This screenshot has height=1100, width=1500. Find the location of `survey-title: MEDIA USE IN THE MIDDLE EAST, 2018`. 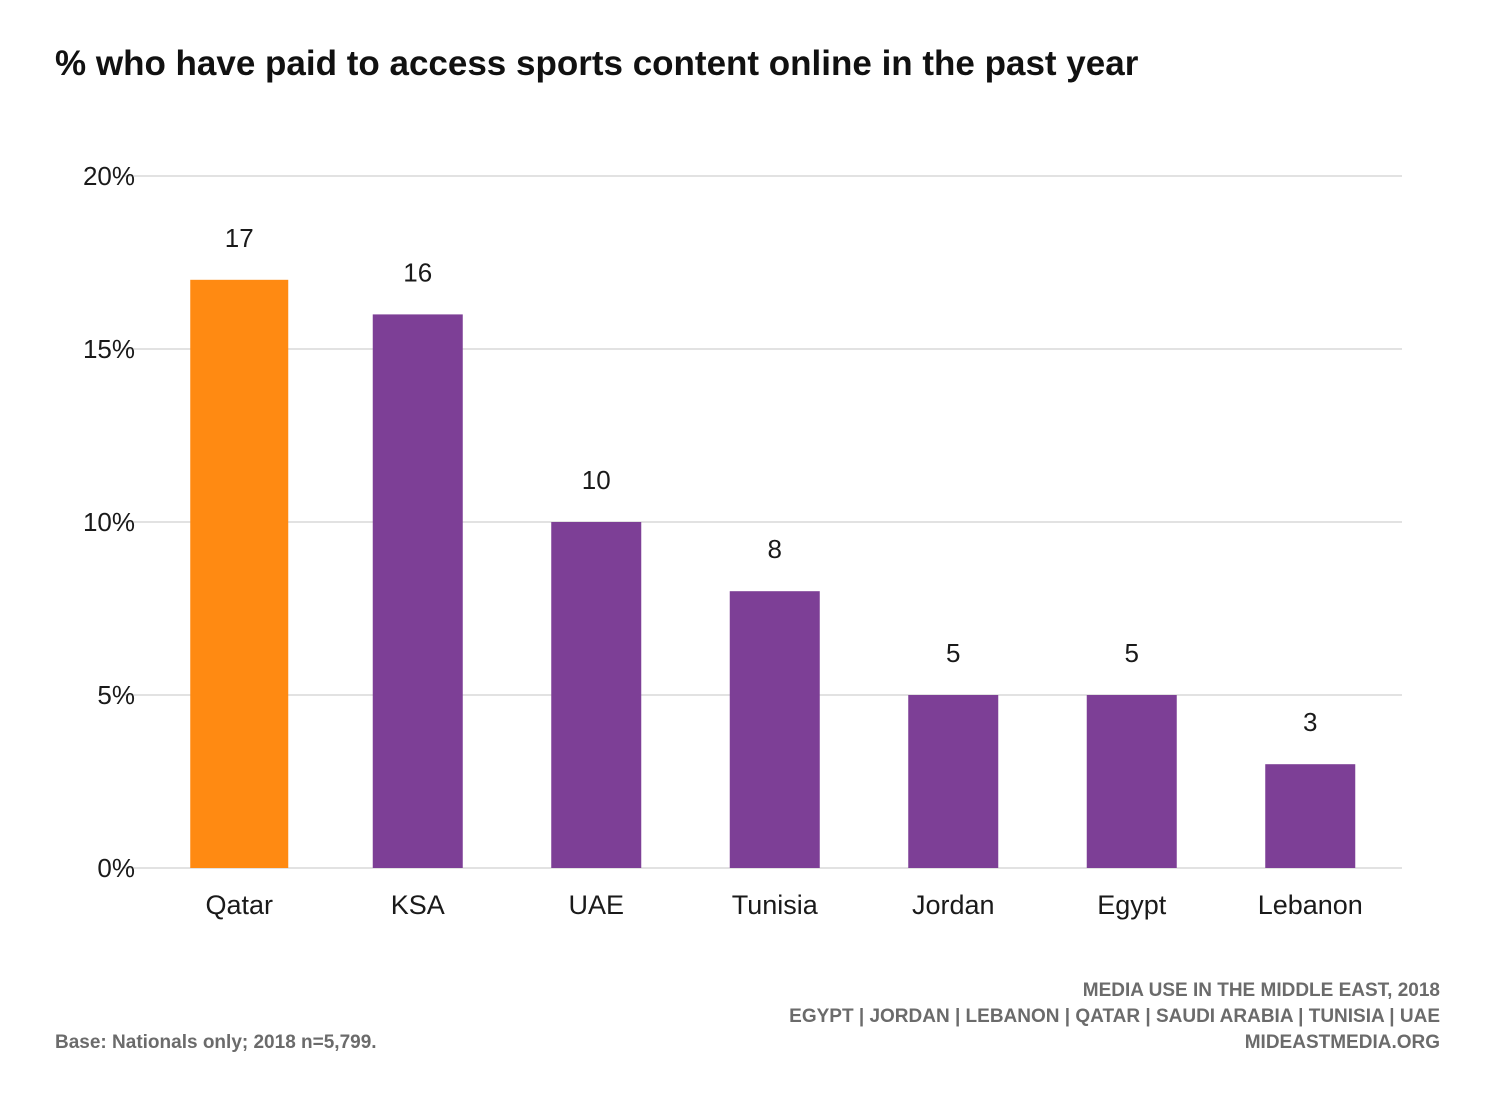

survey-title: MEDIA USE IN THE MIDDLE EAST, 2018 is located at coordinates (1261, 990).